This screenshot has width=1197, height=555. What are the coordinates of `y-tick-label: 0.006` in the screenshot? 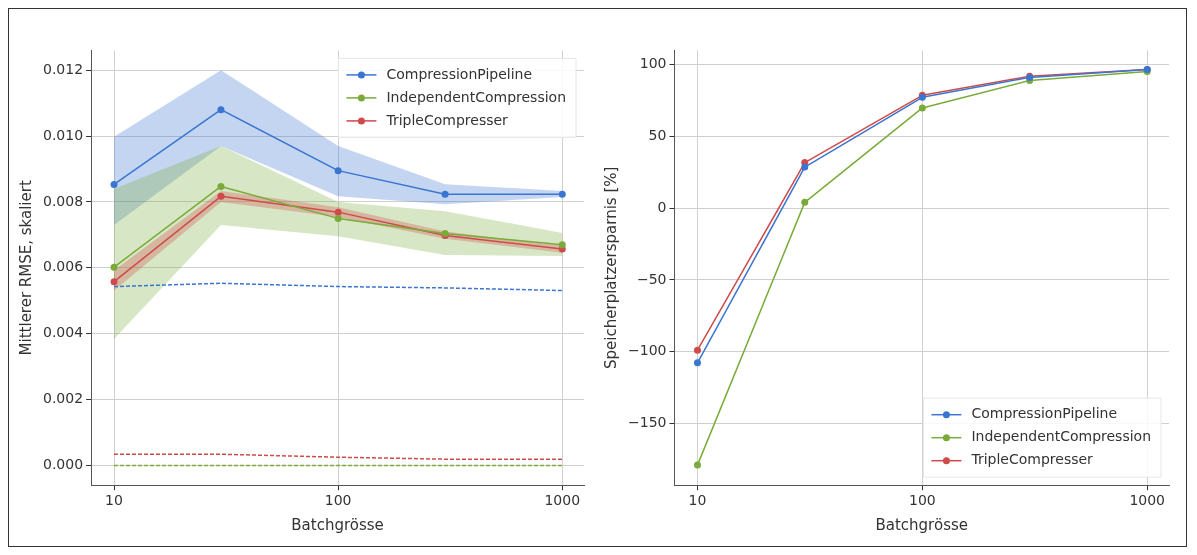 It's located at (63, 266).